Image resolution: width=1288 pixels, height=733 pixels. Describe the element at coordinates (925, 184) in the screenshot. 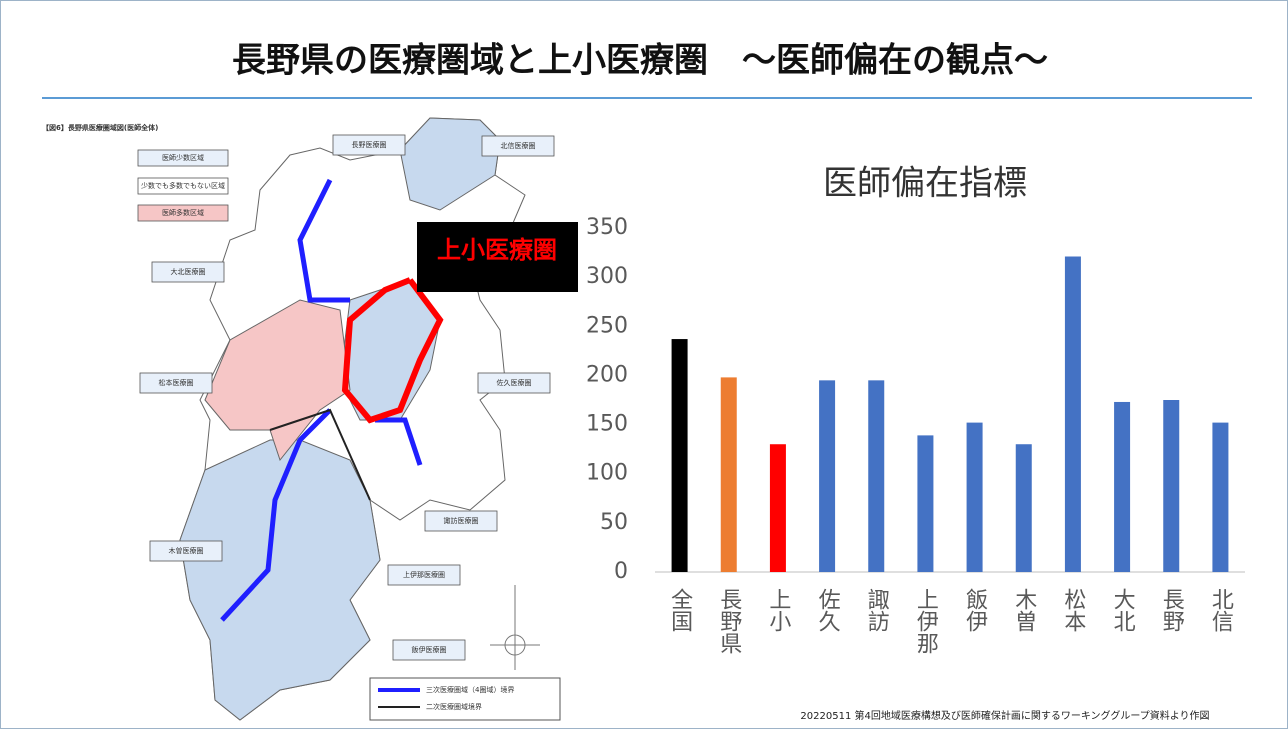

I see `chart-title: 医師偏在指標` at that location.